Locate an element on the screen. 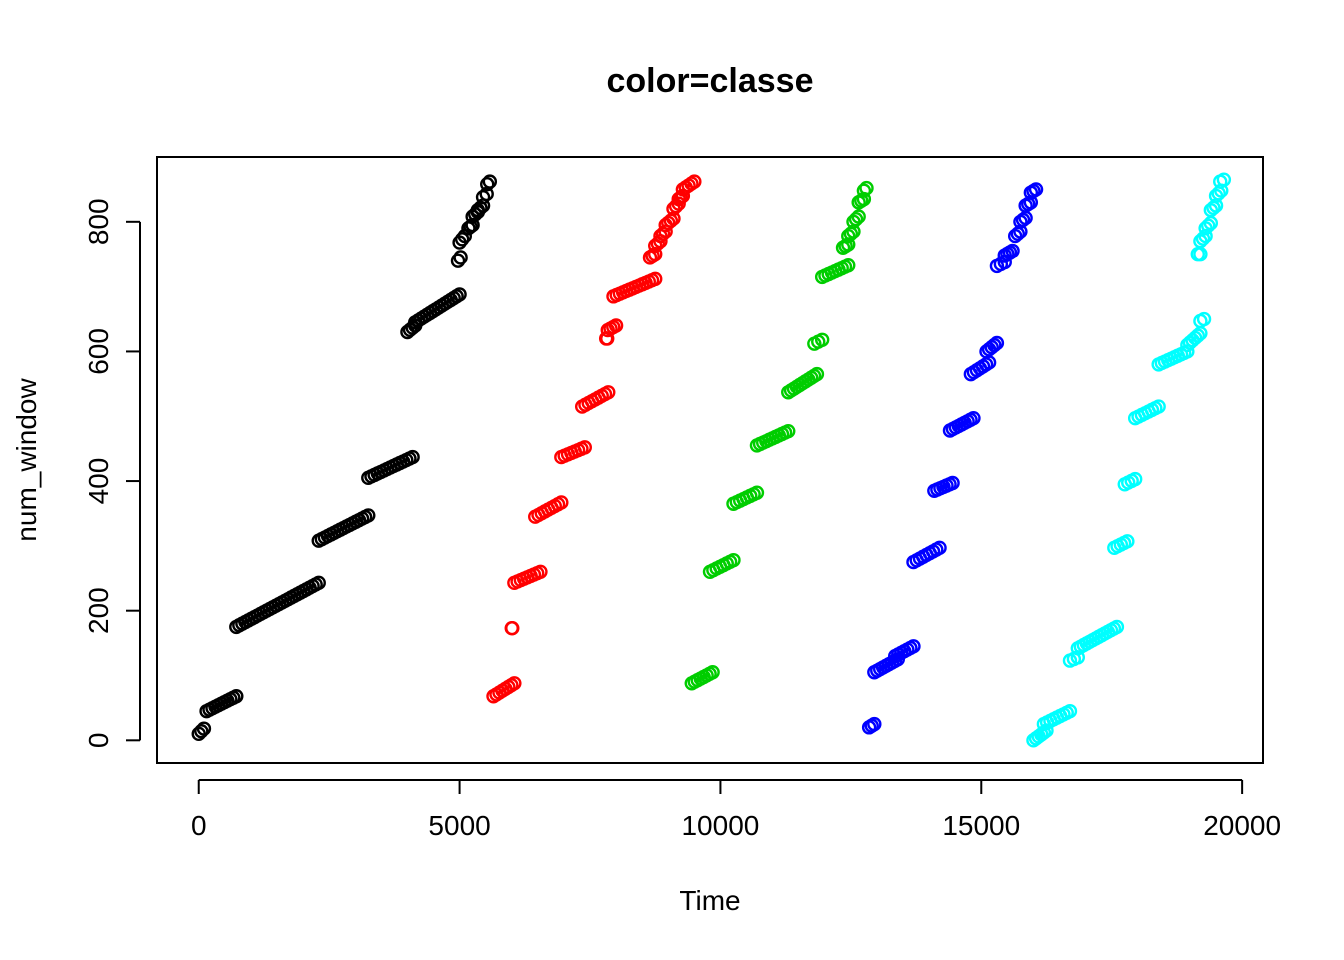 The height and width of the screenshot is (960, 1344). y-tick-label: 400 is located at coordinates (98, 481).